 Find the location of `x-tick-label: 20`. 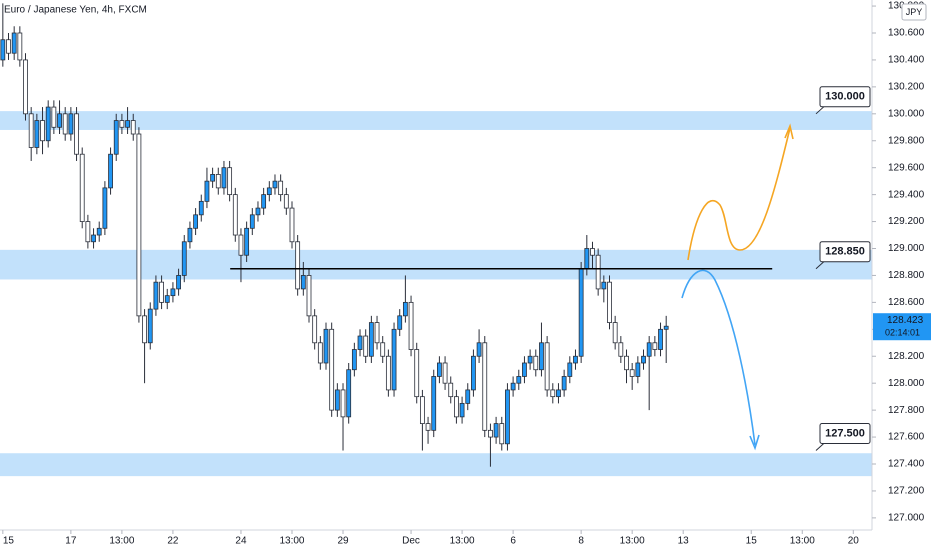

x-tick-label: 20 is located at coordinates (854, 541).